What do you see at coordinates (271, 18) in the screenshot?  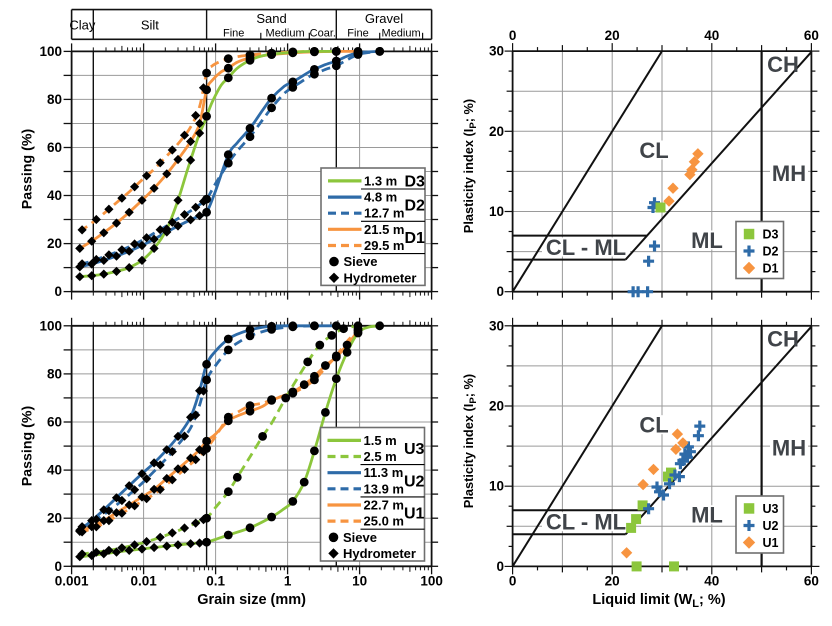 I see `svg-text: Sand` at bounding box center [271, 18].